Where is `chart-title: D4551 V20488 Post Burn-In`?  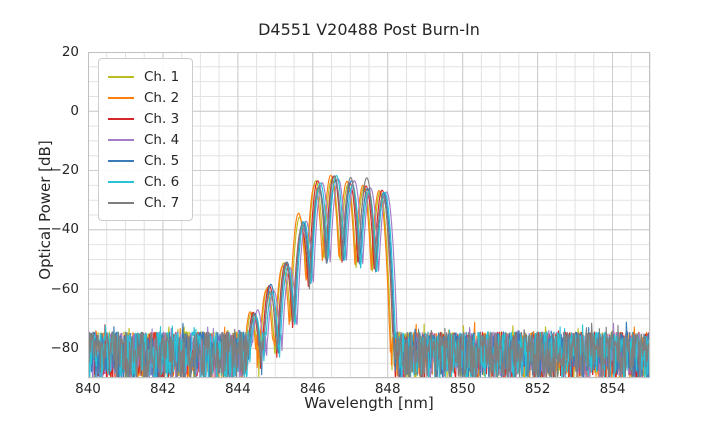
chart-title: D4551 V20488 Post Burn-In is located at coordinates (369, 29).